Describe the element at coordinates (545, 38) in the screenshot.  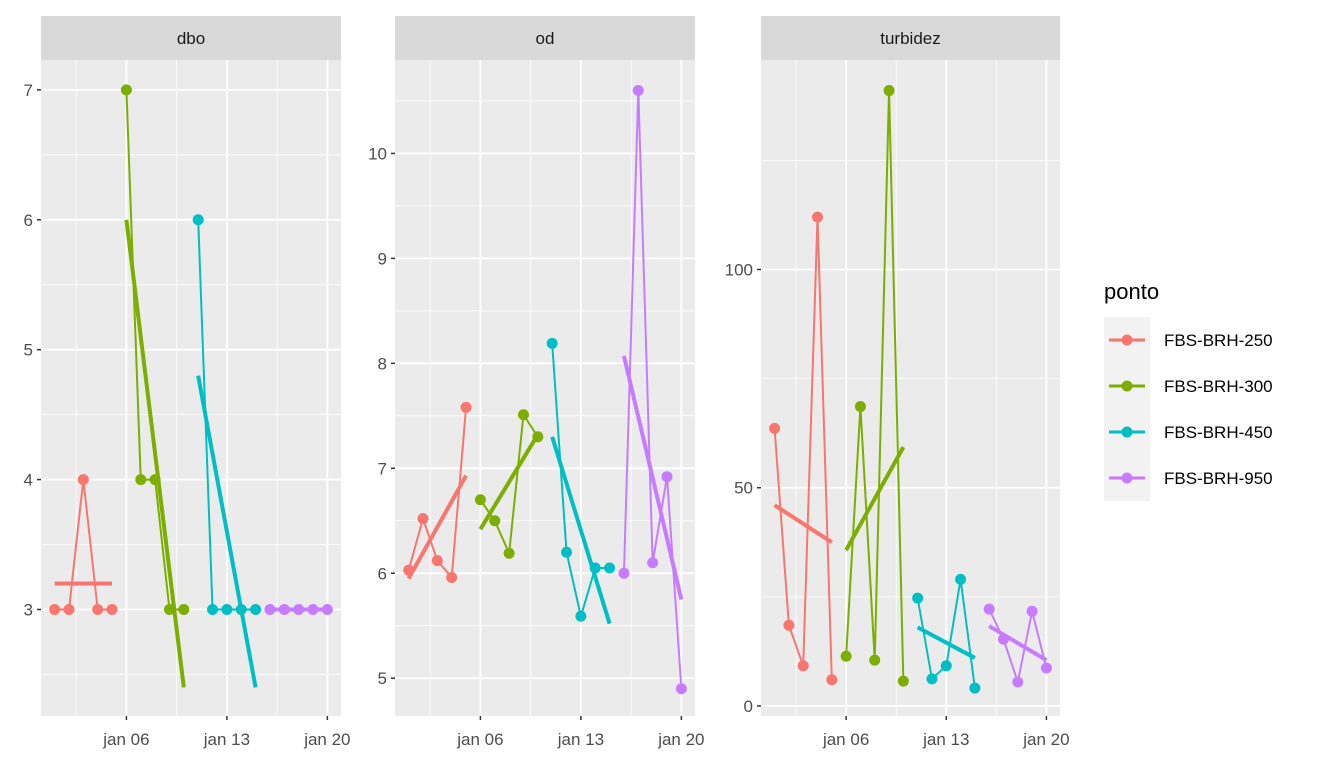
I see `facet-strip-label: od` at that location.